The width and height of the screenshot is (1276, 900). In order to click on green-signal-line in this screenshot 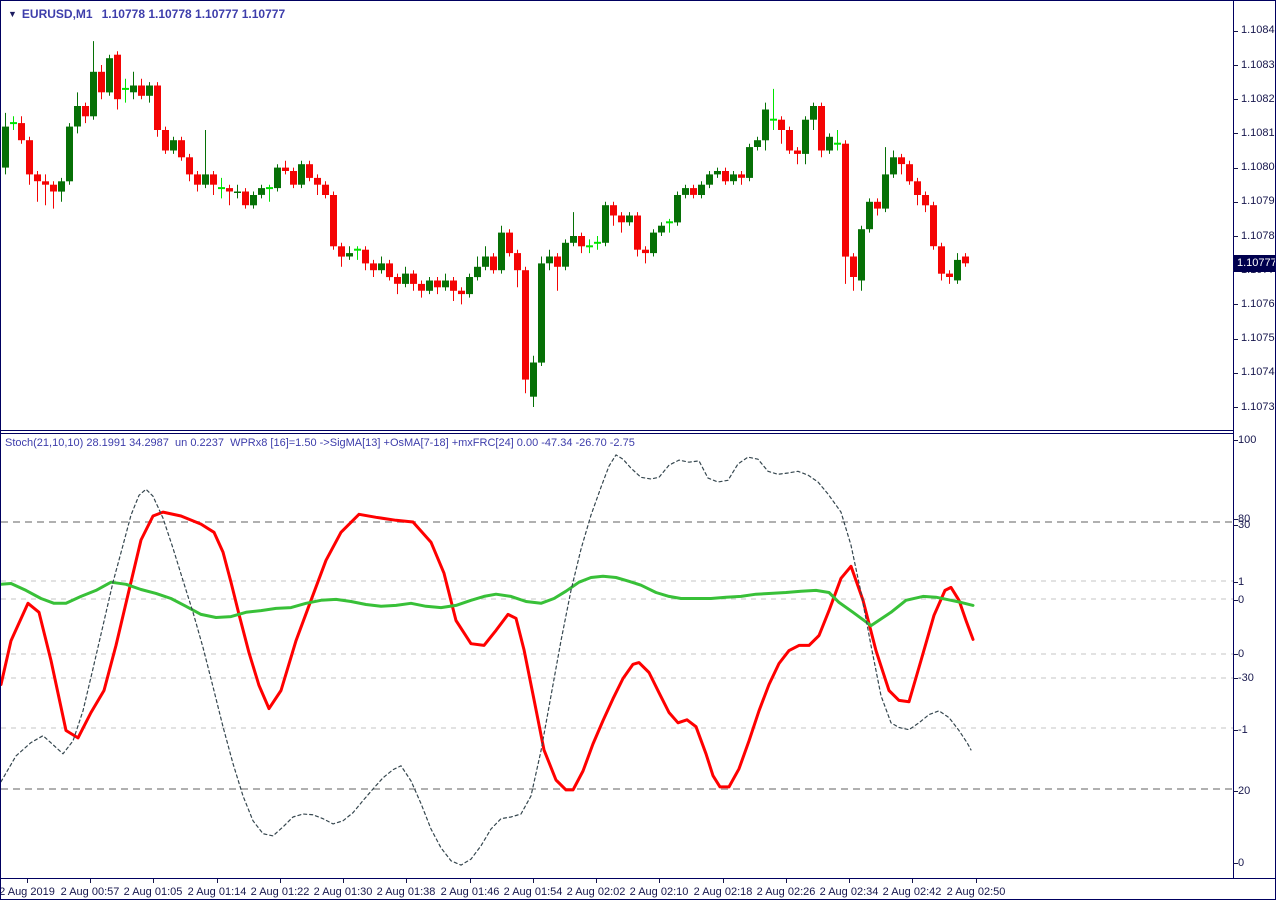, I will do `click(488, 601)`.